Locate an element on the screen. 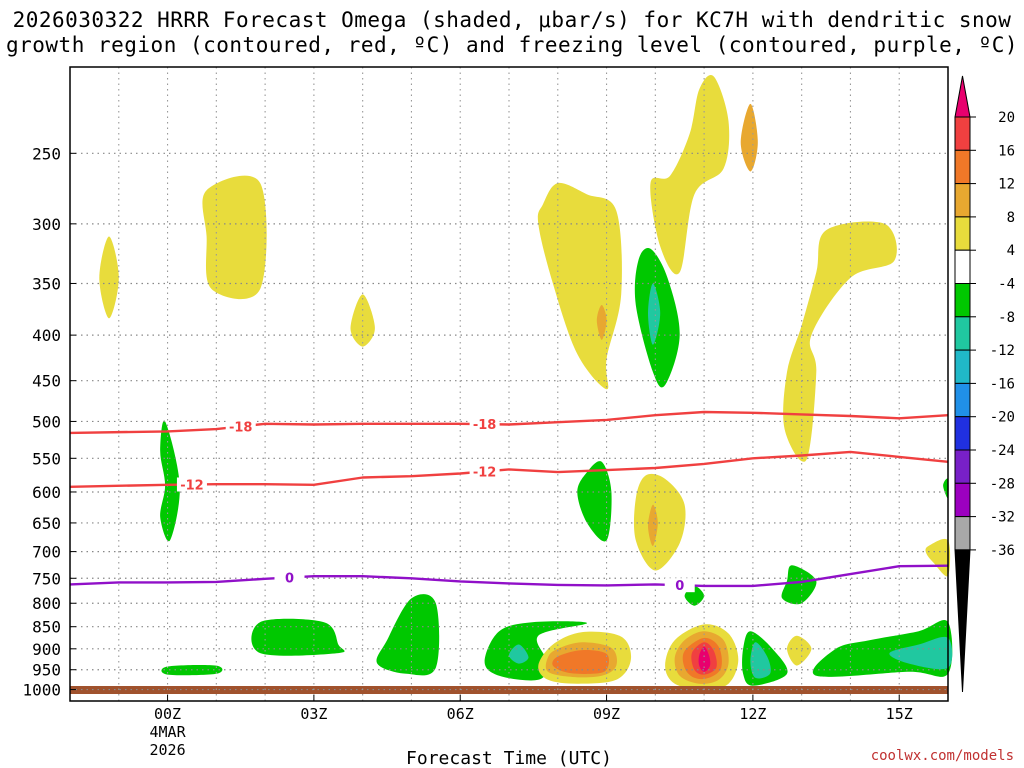 This screenshot has height=768, width=1024. x-tick-label: 03Z is located at coordinates (313, 714).